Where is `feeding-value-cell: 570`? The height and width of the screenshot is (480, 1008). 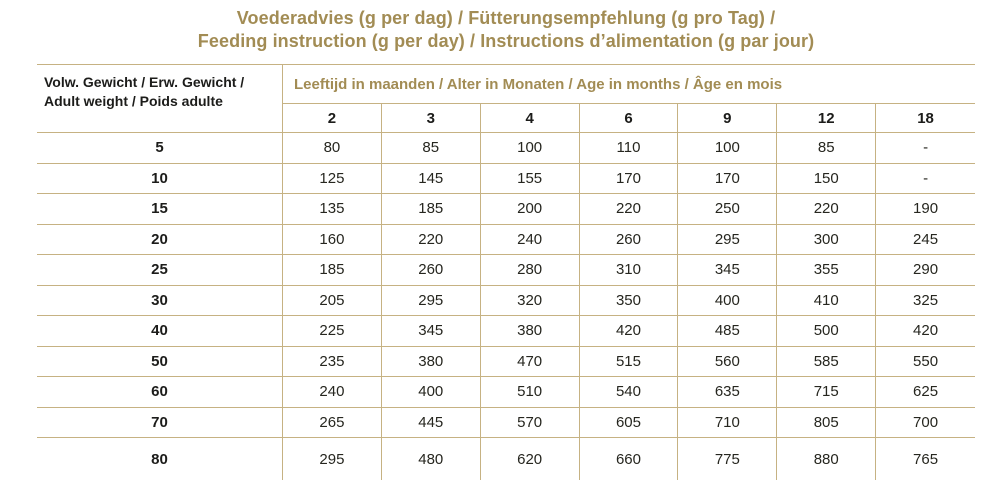 feeding-value-cell: 570 is located at coordinates (530, 422).